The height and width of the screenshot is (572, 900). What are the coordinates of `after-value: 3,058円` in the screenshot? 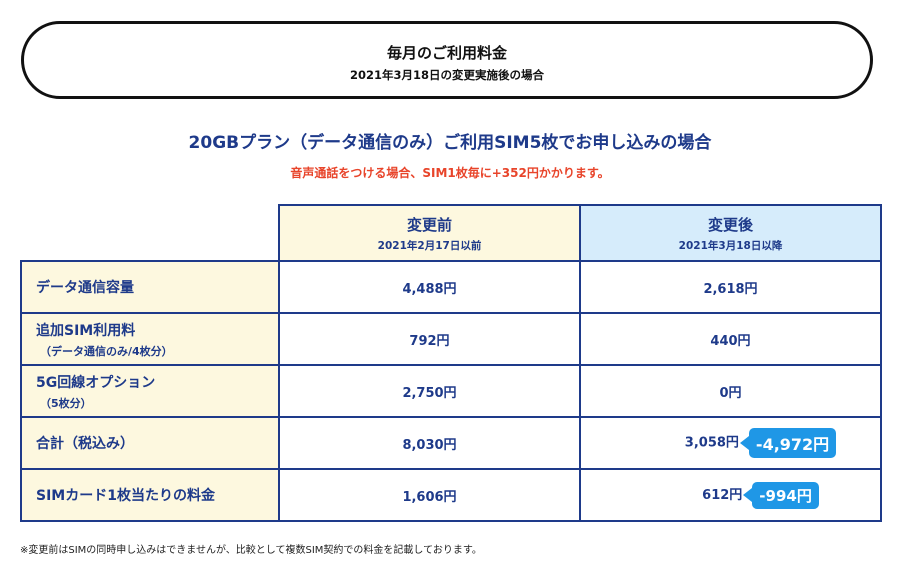 It's located at (711, 443).